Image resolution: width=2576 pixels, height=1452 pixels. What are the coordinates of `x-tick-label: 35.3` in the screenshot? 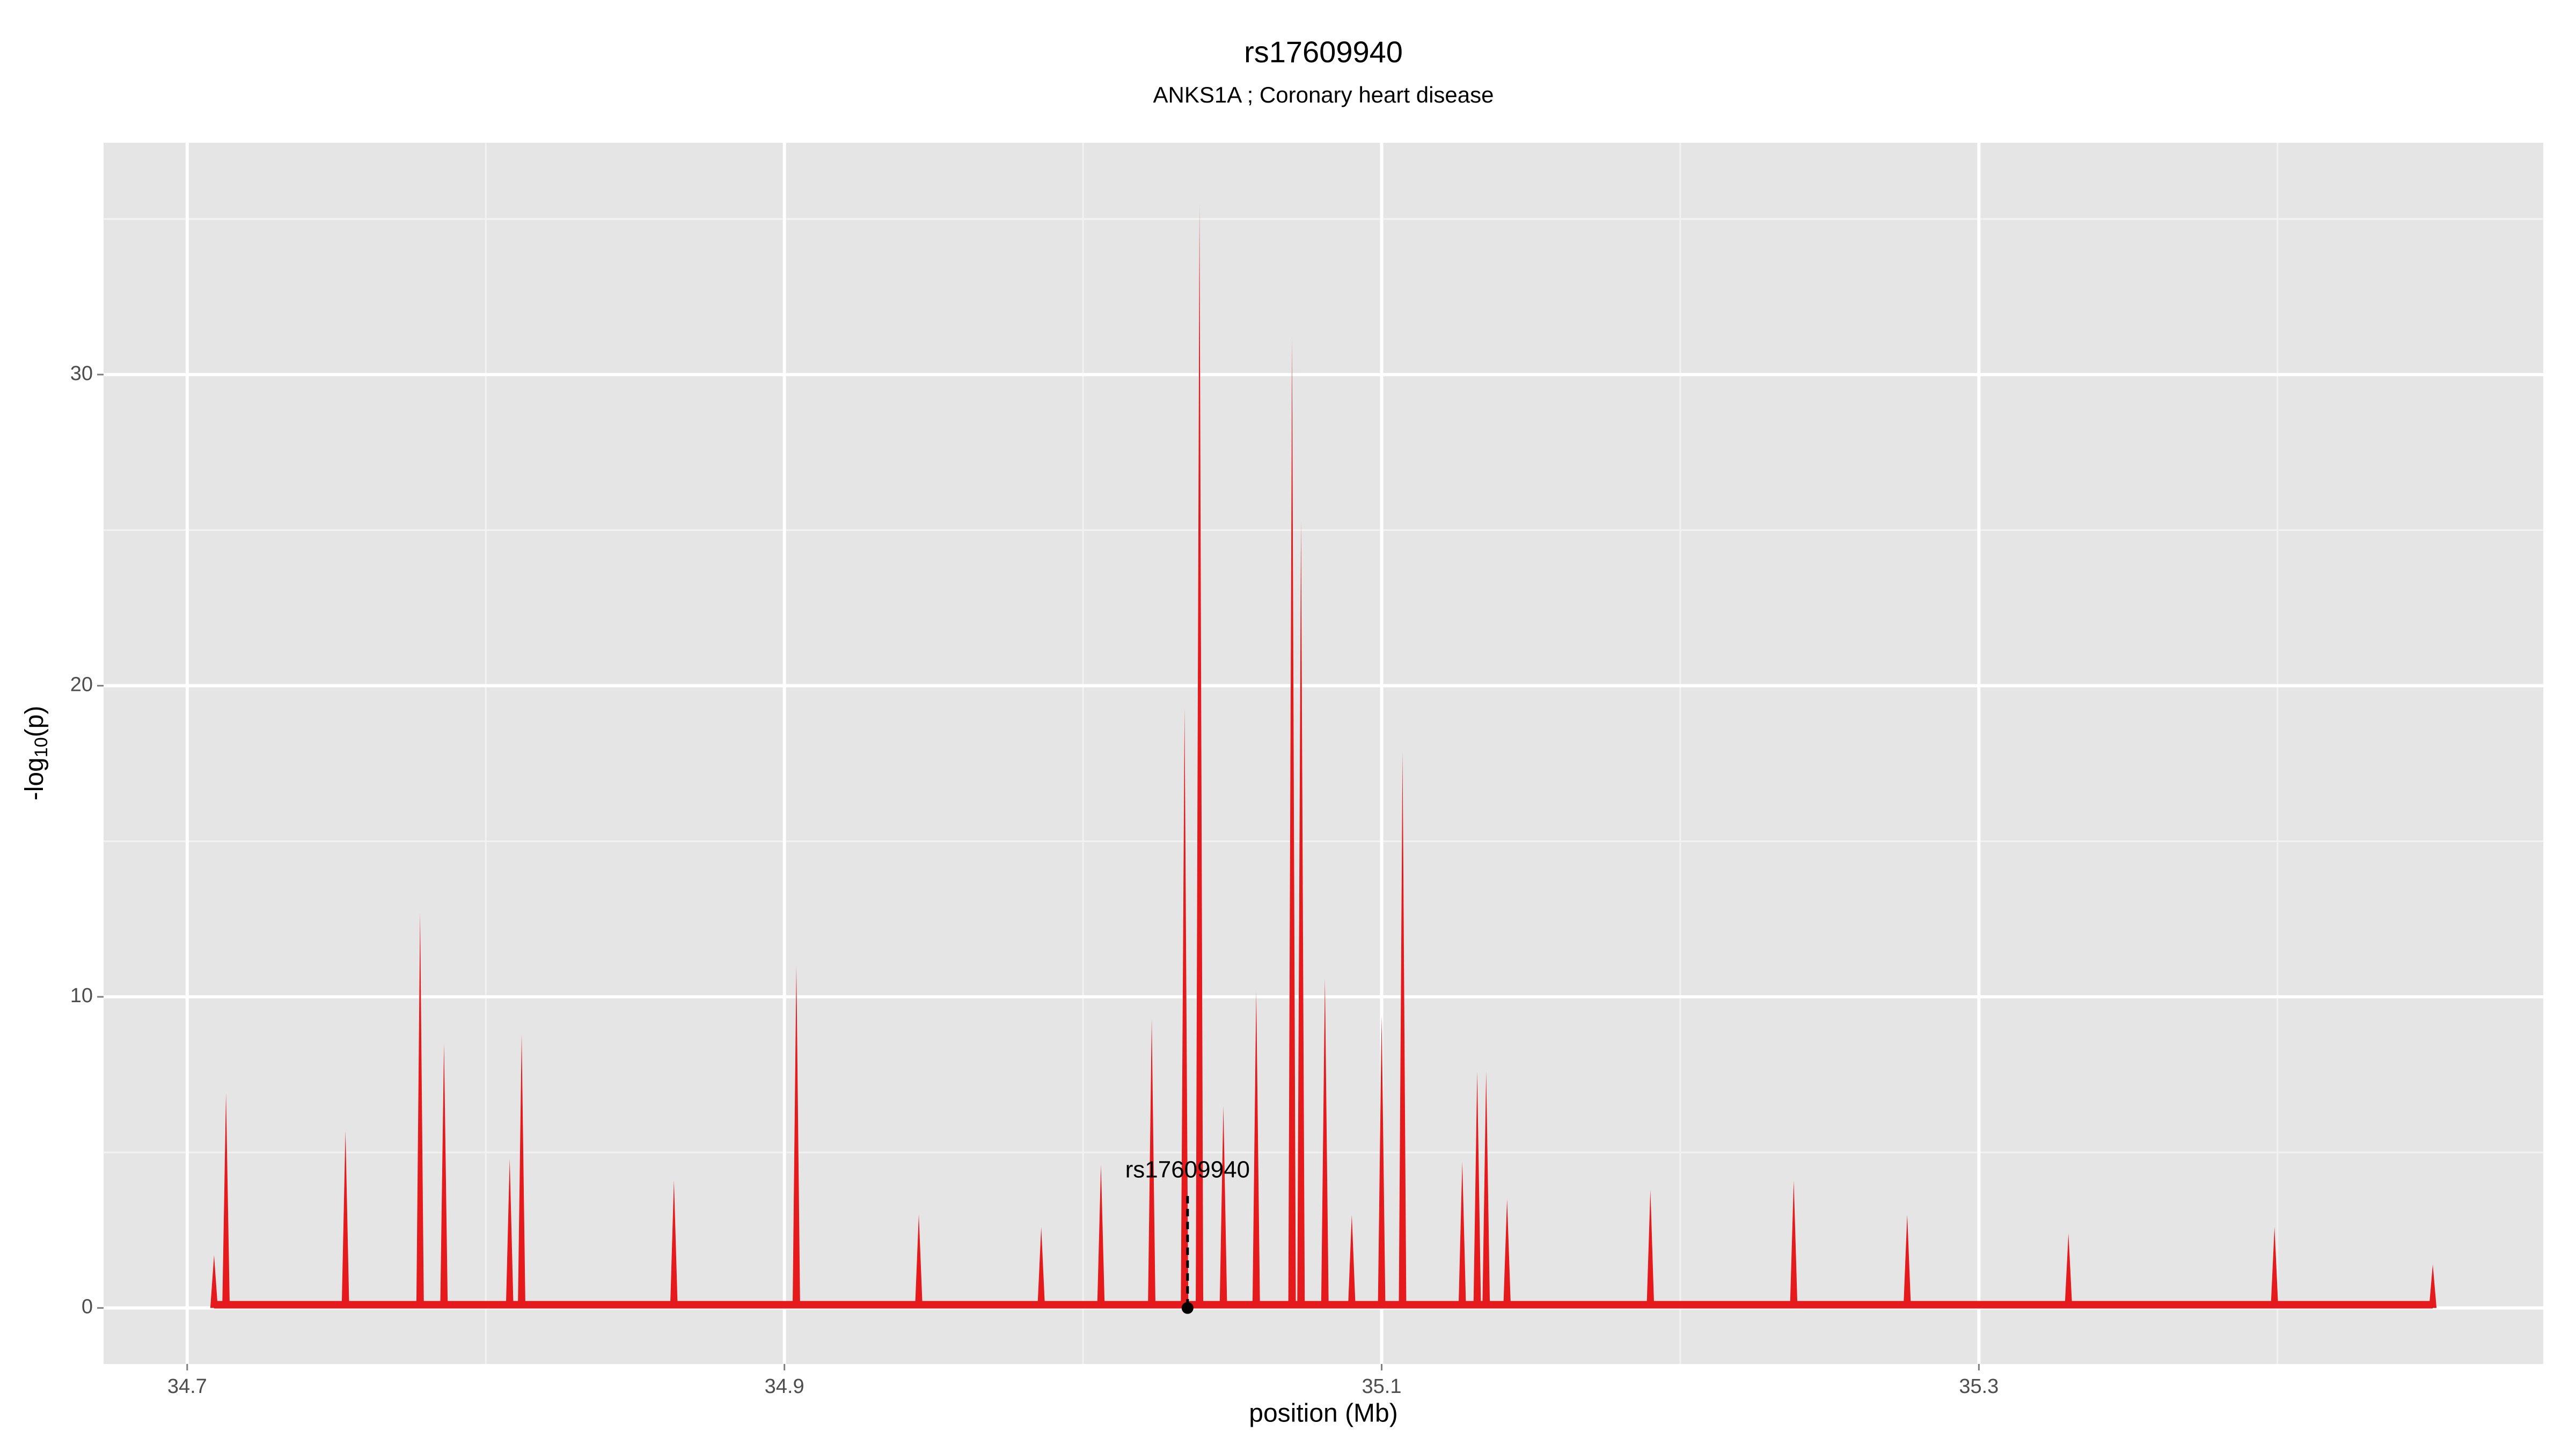 It's located at (1979, 1386).